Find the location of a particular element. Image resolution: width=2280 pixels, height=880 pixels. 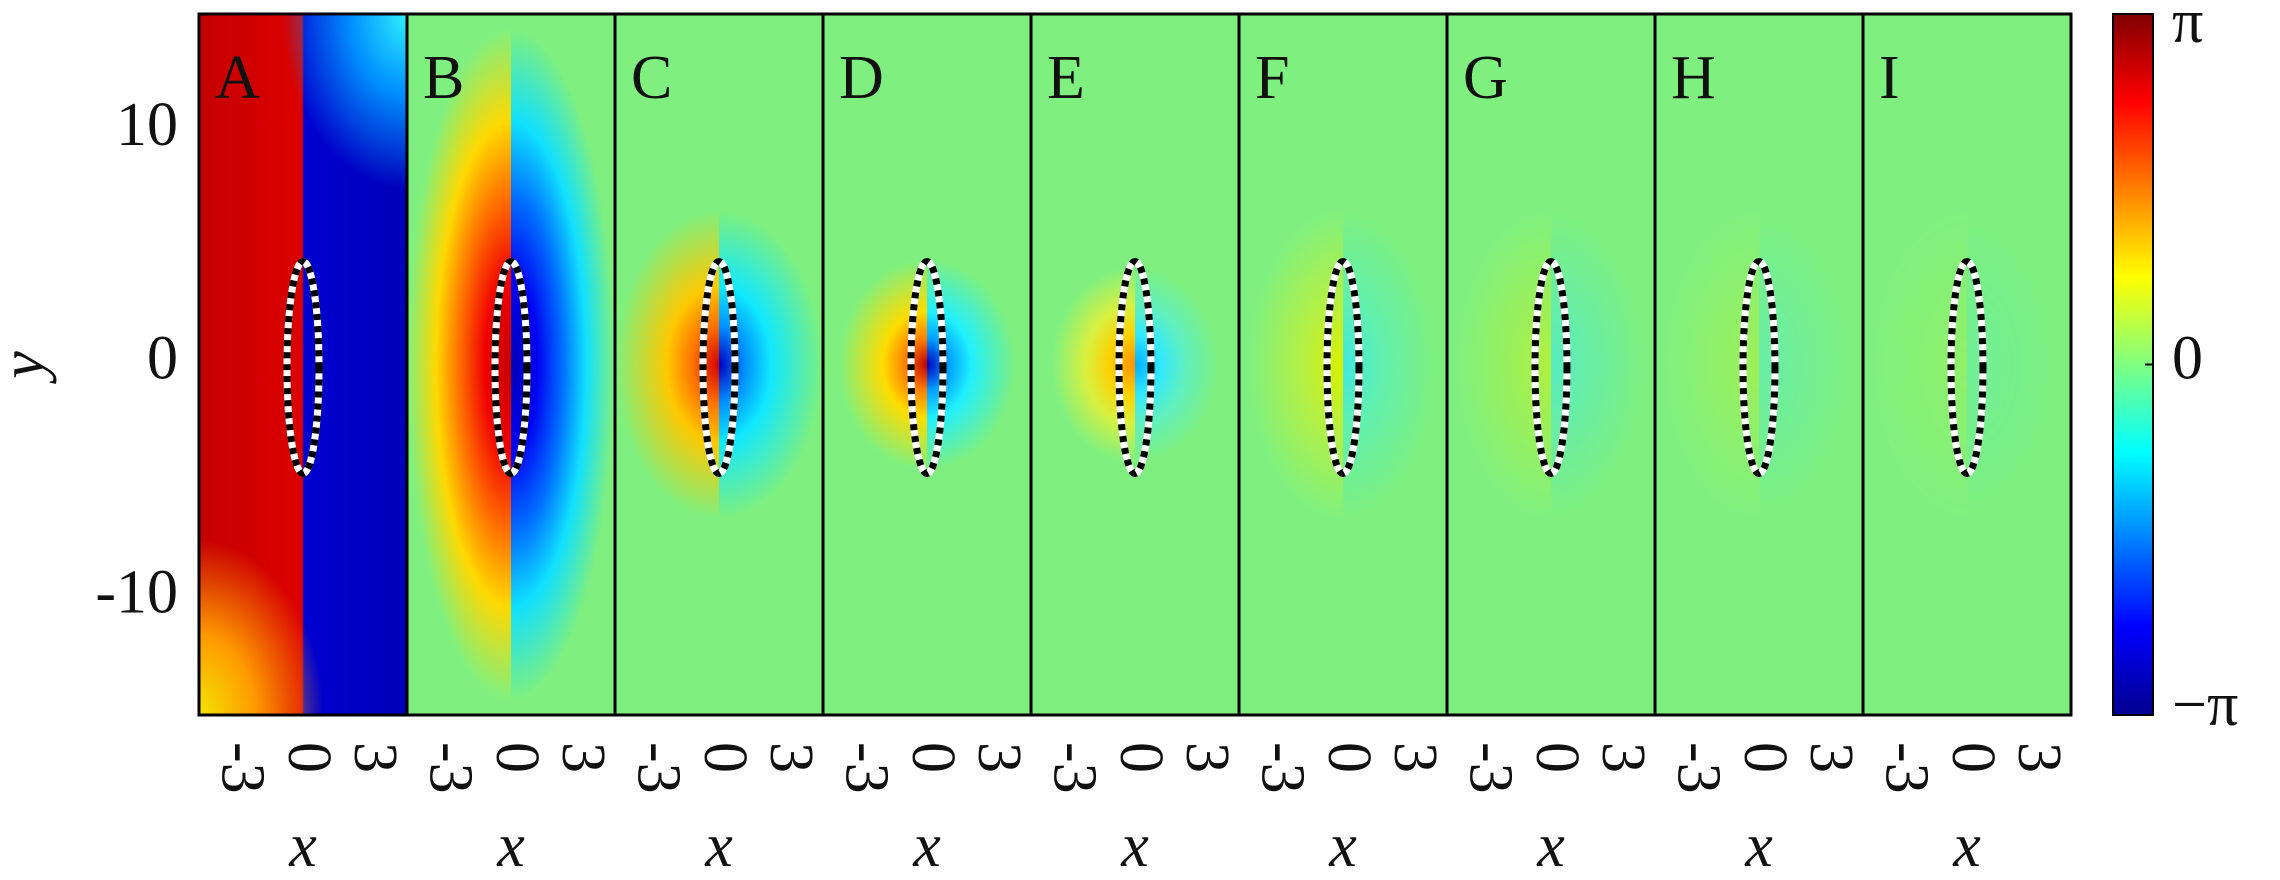

panel-label: D is located at coordinates (861, 78).